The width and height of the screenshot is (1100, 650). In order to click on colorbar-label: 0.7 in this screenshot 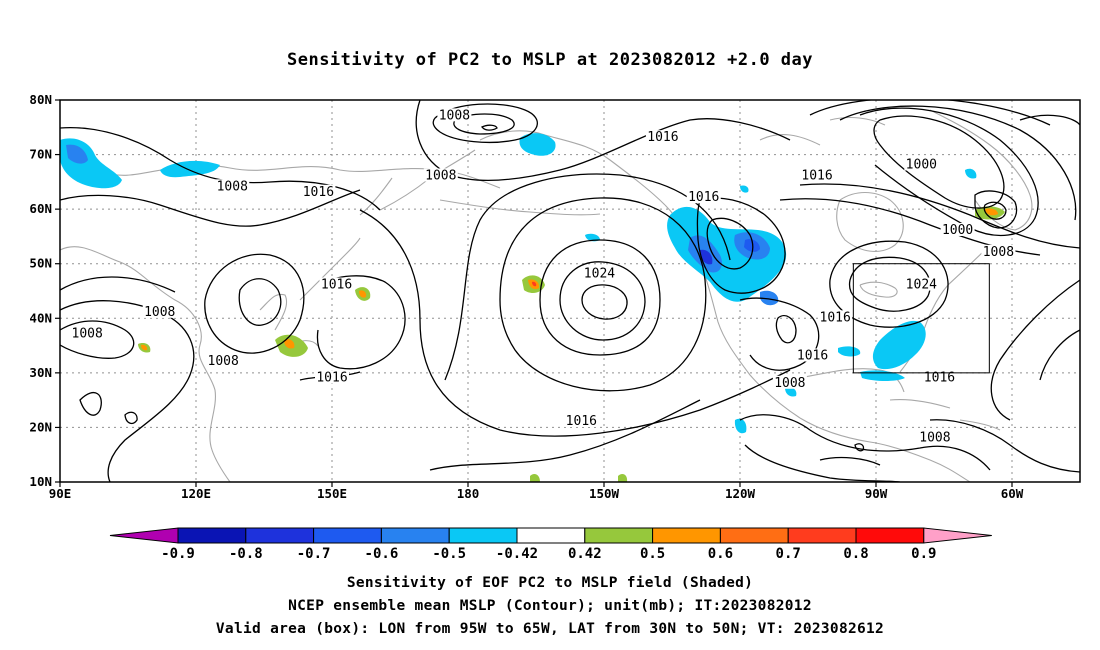, I will do `click(788, 554)`.